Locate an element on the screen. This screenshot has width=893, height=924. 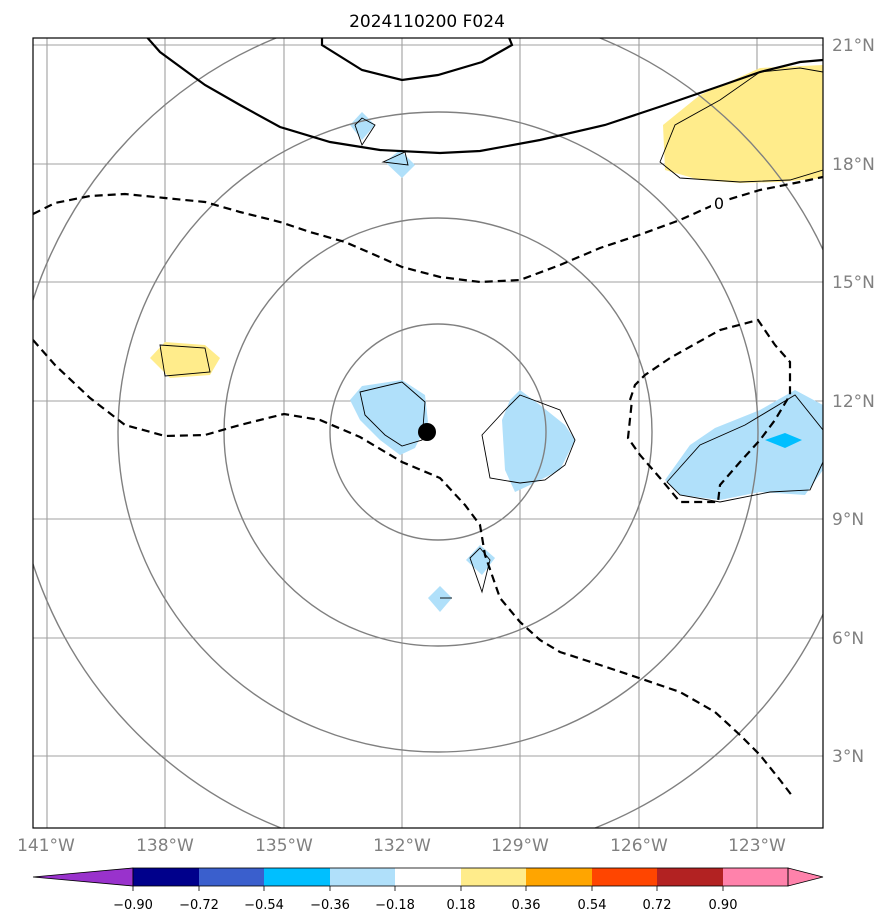
colorbar-label: −0.36 is located at coordinates (330, 905).